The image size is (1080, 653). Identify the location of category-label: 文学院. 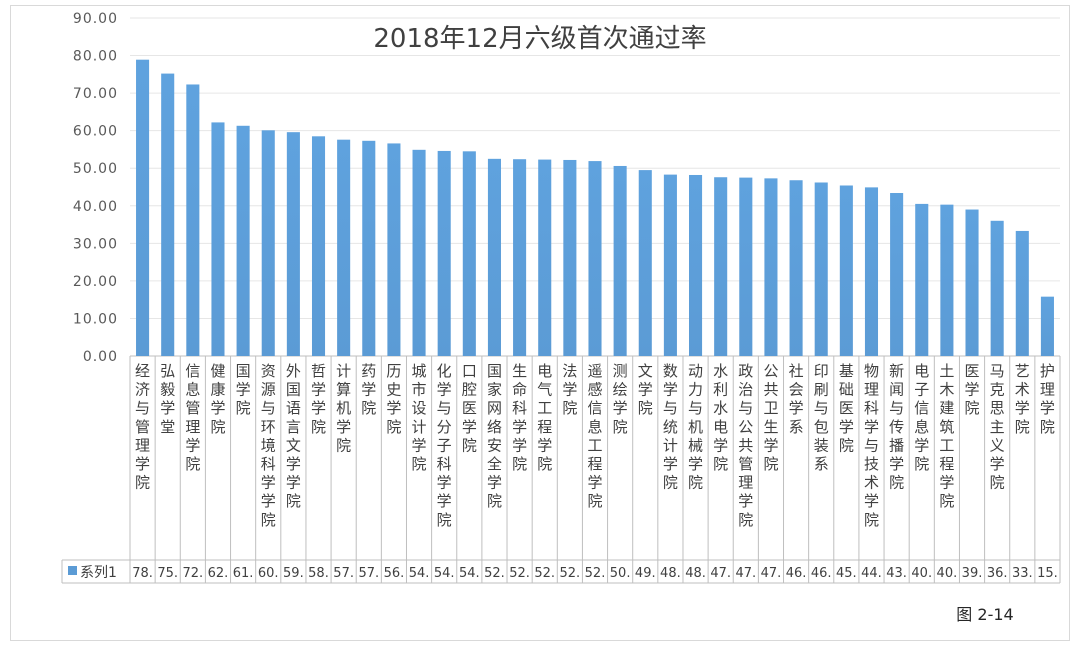
(645, 389).